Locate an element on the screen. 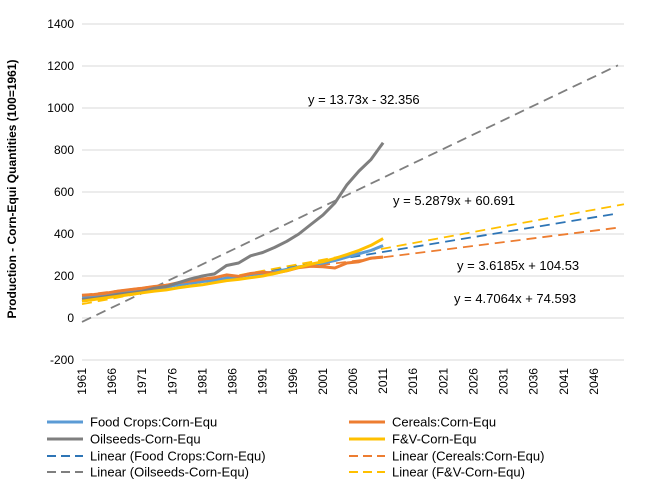  legend-label: Linear (Oilseeds-Corn-Equ) is located at coordinates (169, 472).